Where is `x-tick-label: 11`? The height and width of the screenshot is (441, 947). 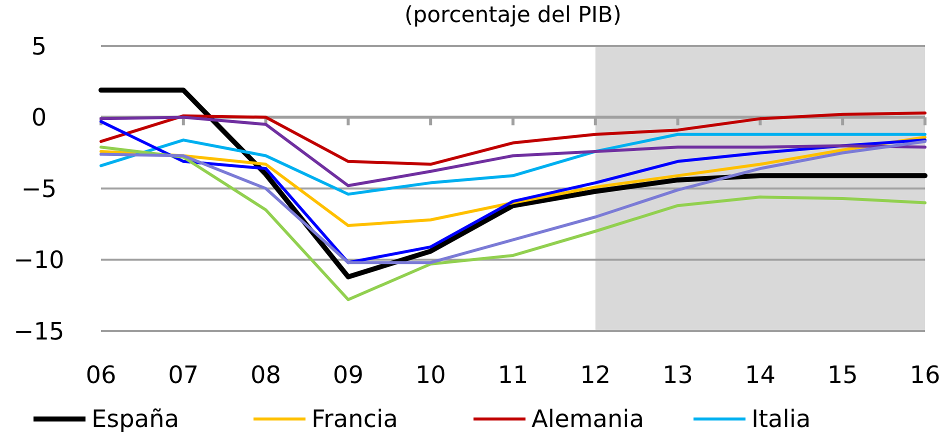
x-tick-label: 11 is located at coordinates (513, 375).